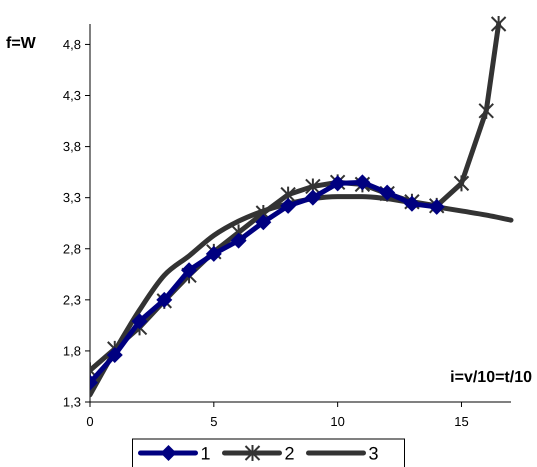 This screenshot has height=467, width=537. Describe the element at coordinates (90, 421) in the screenshot. I see `x-tick-label: 0` at that location.